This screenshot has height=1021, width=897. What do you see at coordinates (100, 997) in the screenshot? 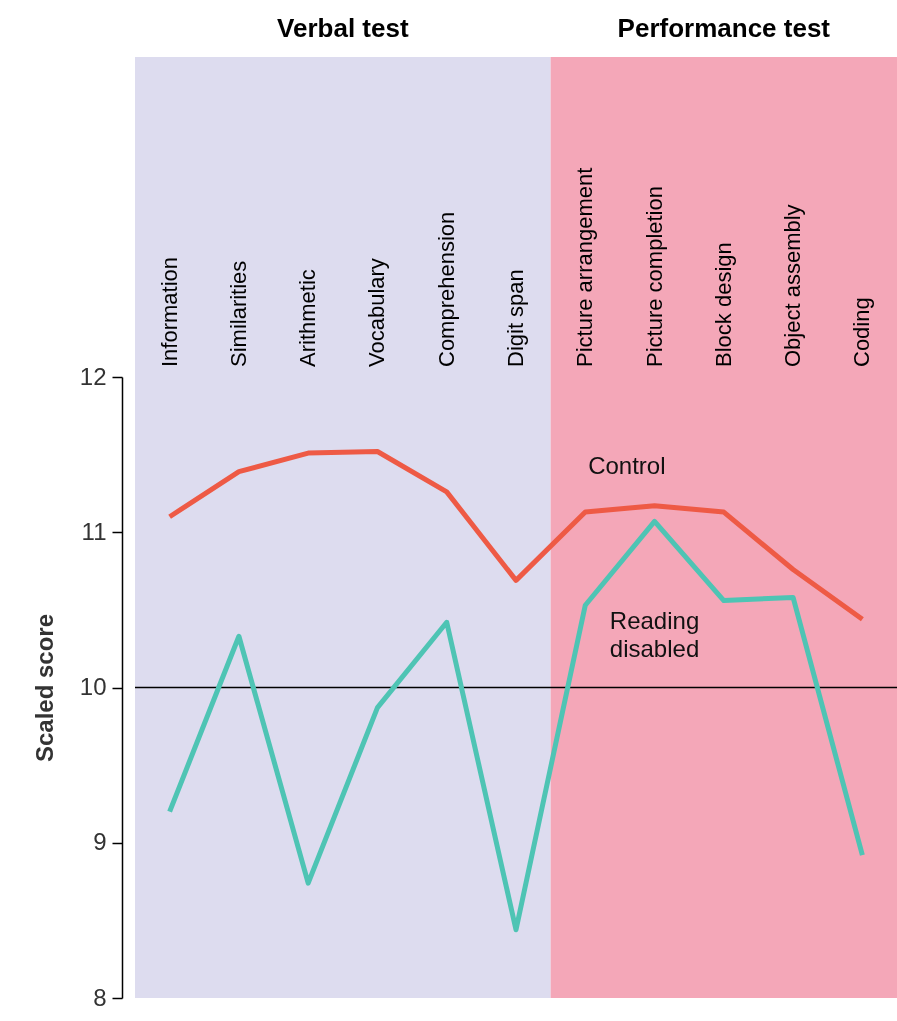
I see `y-tick-label: 8` at bounding box center [100, 997].